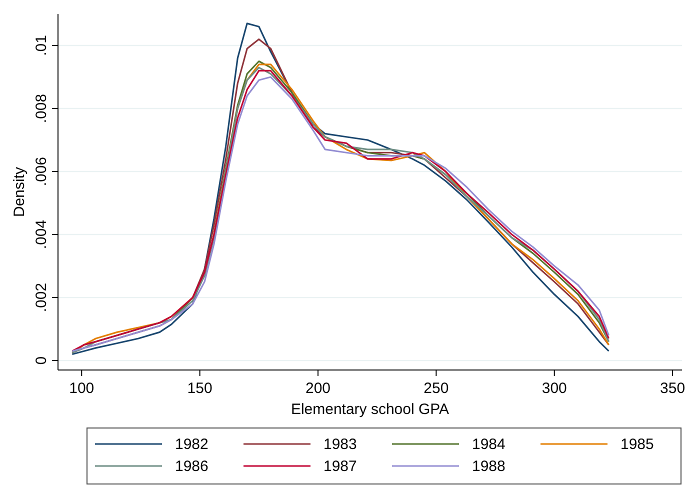  What do you see at coordinates (489, 444) in the screenshot?
I see `legend-label: 1984` at bounding box center [489, 444].